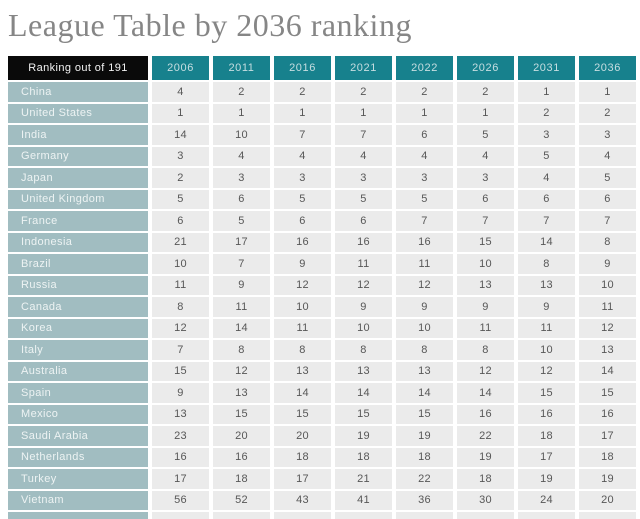 The image size is (640, 519). I want to click on table-row: Indonesia 21 17 16 16 16 15 14 8, so click(322, 242).